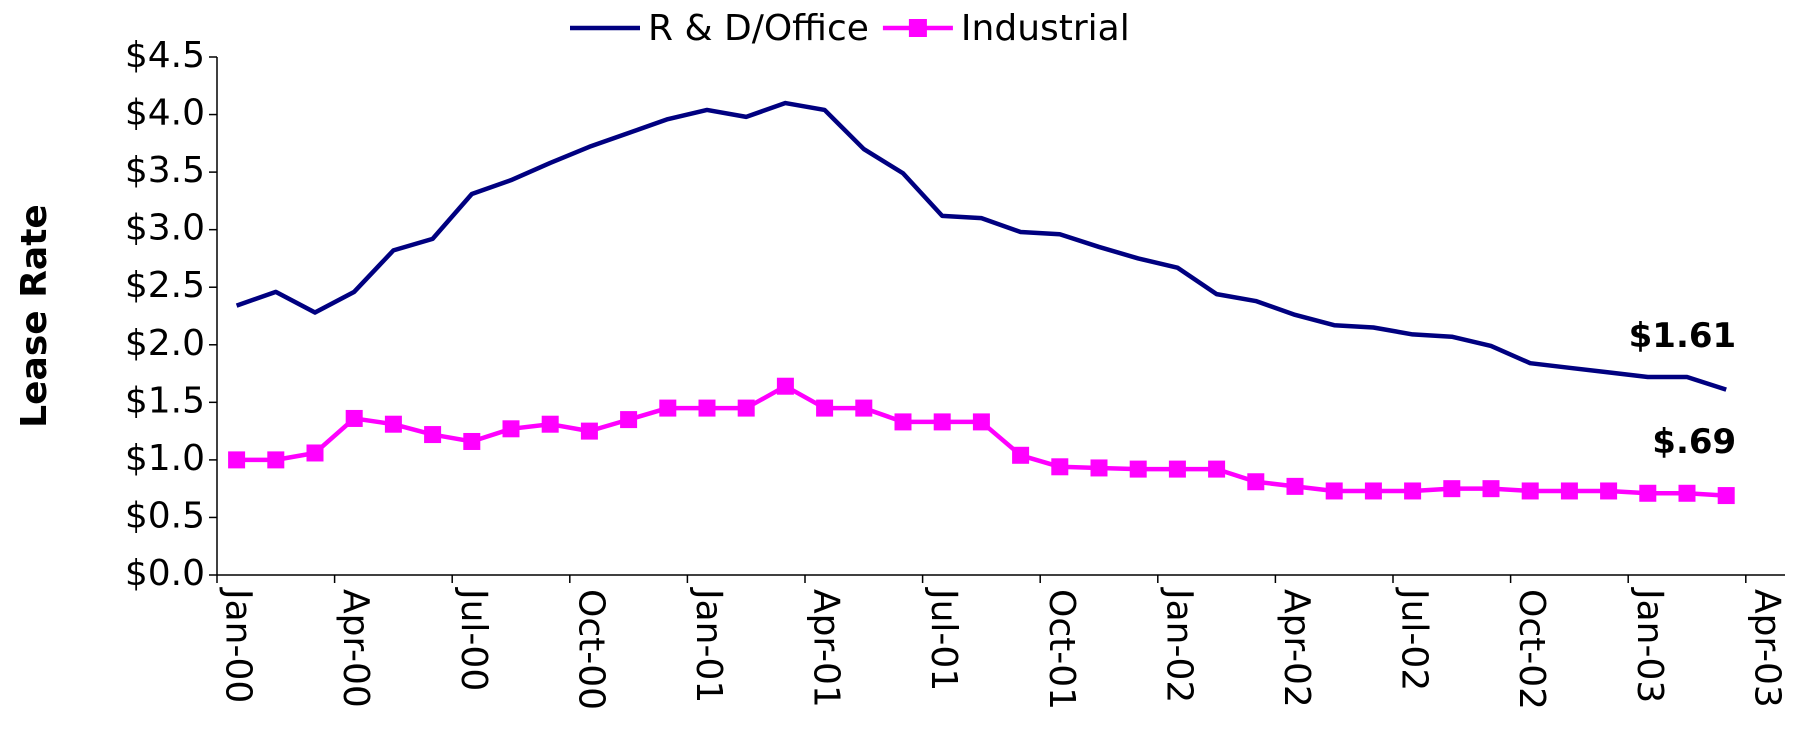  I want to click on y-tick-label: $3.0, so click(165, 228).